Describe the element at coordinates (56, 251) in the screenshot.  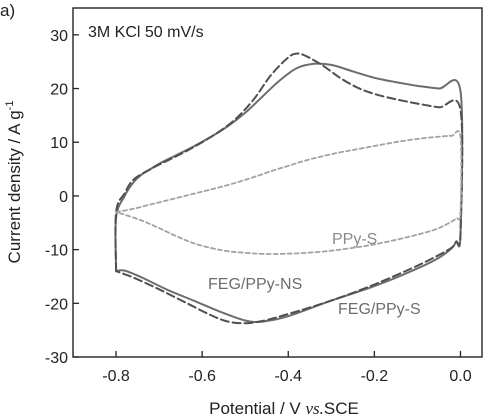
I see `y-tick-label: -10` at that location.